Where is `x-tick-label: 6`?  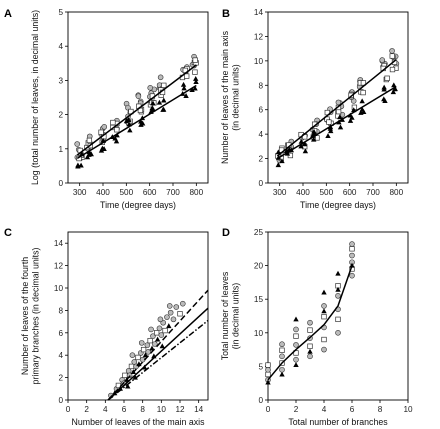 x-tick-label: 6 is located at coordinates (352, 409).